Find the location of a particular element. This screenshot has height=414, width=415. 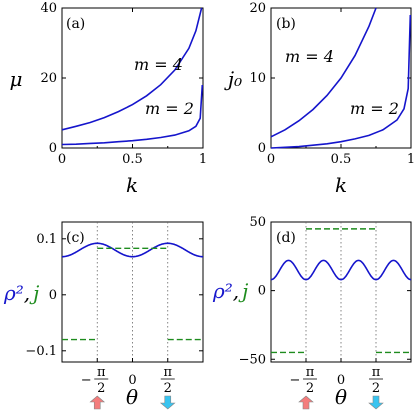

panel-d-xlabel: θ is located at coordinates (341, 397).